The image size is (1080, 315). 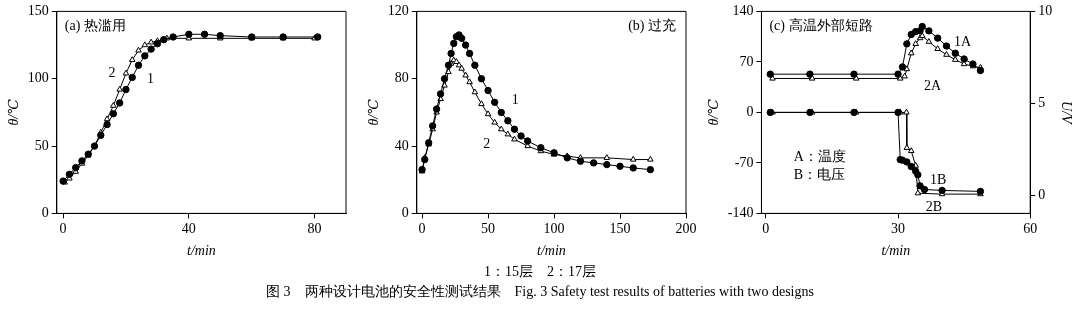 I want to click on y-tick-label: 80, so click(x=401, y=78).